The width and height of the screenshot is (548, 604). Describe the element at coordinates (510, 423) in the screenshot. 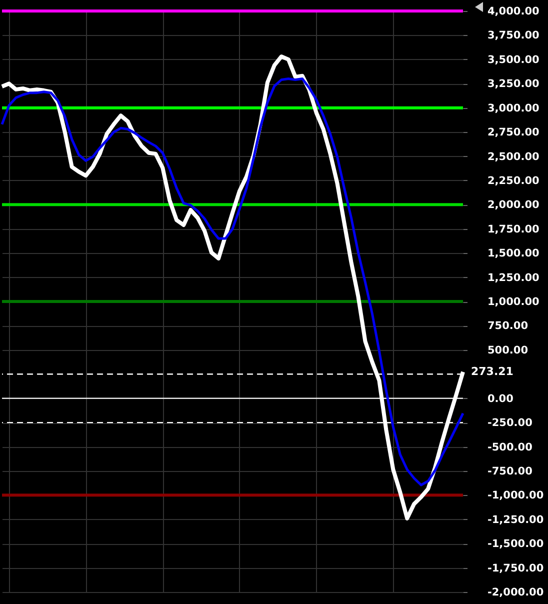

I see `y-tick-label: -250.00` at that location.